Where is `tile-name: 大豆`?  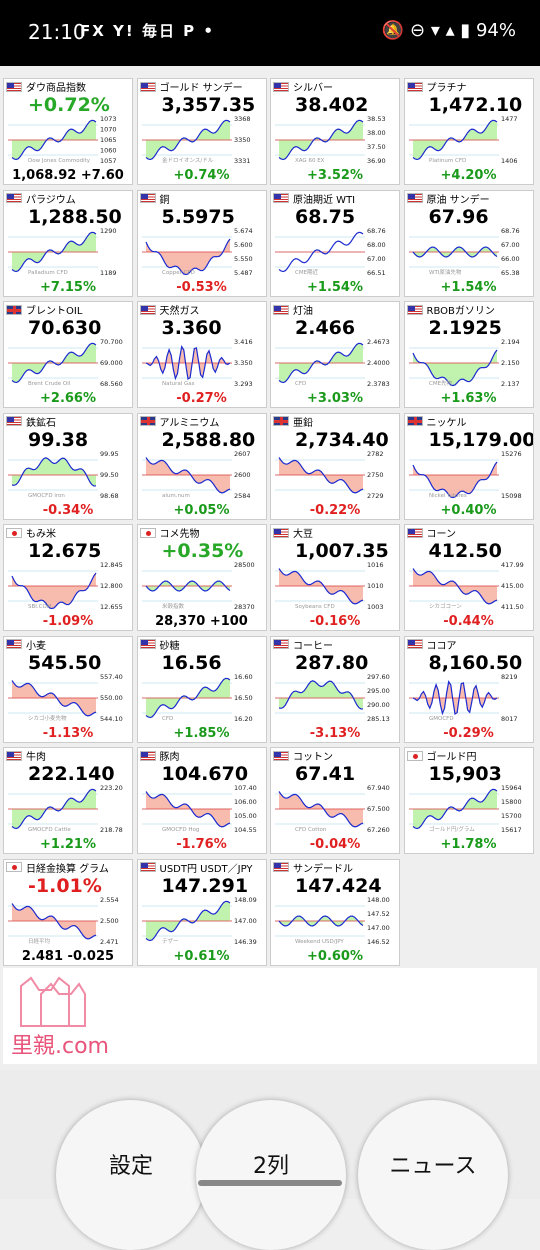 tile-name: 大豆 is located at coordinates (303, 534).